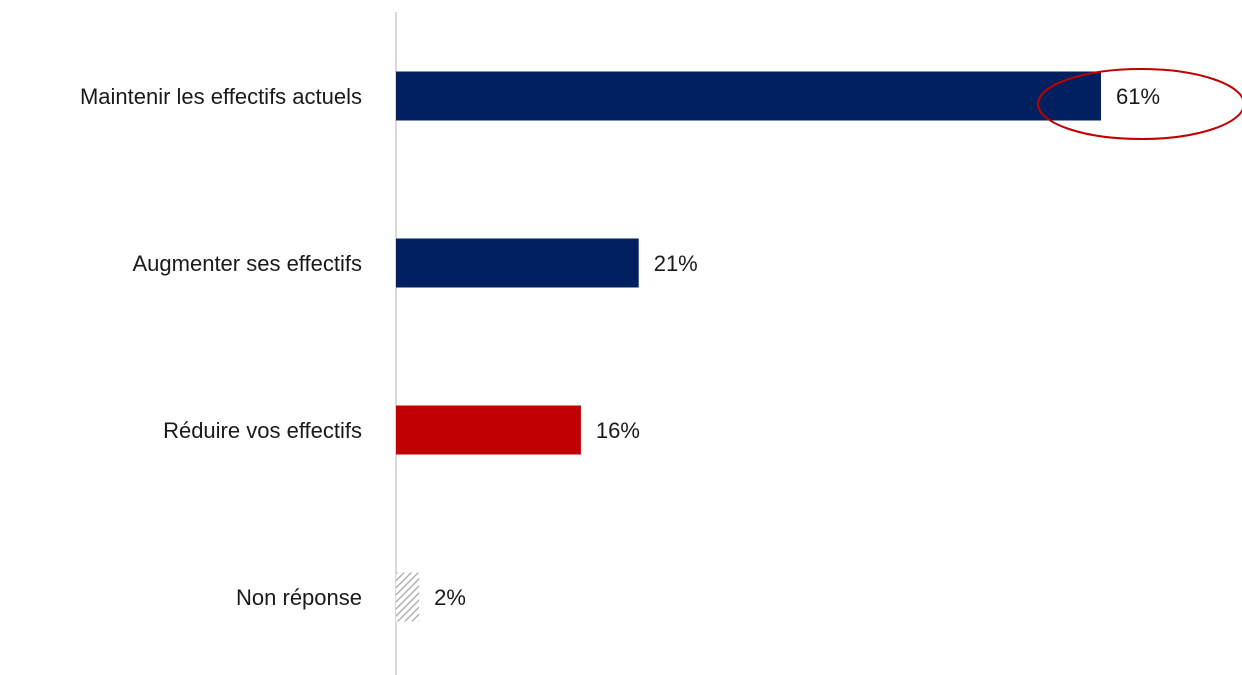 Image resolution: width=1242 pixels, height=675 pixels. What do you see at coordinates (248, 263) in the screenshot?
I see `category-label: Augmenter ses effectifs` at bounding box center [248, 263].